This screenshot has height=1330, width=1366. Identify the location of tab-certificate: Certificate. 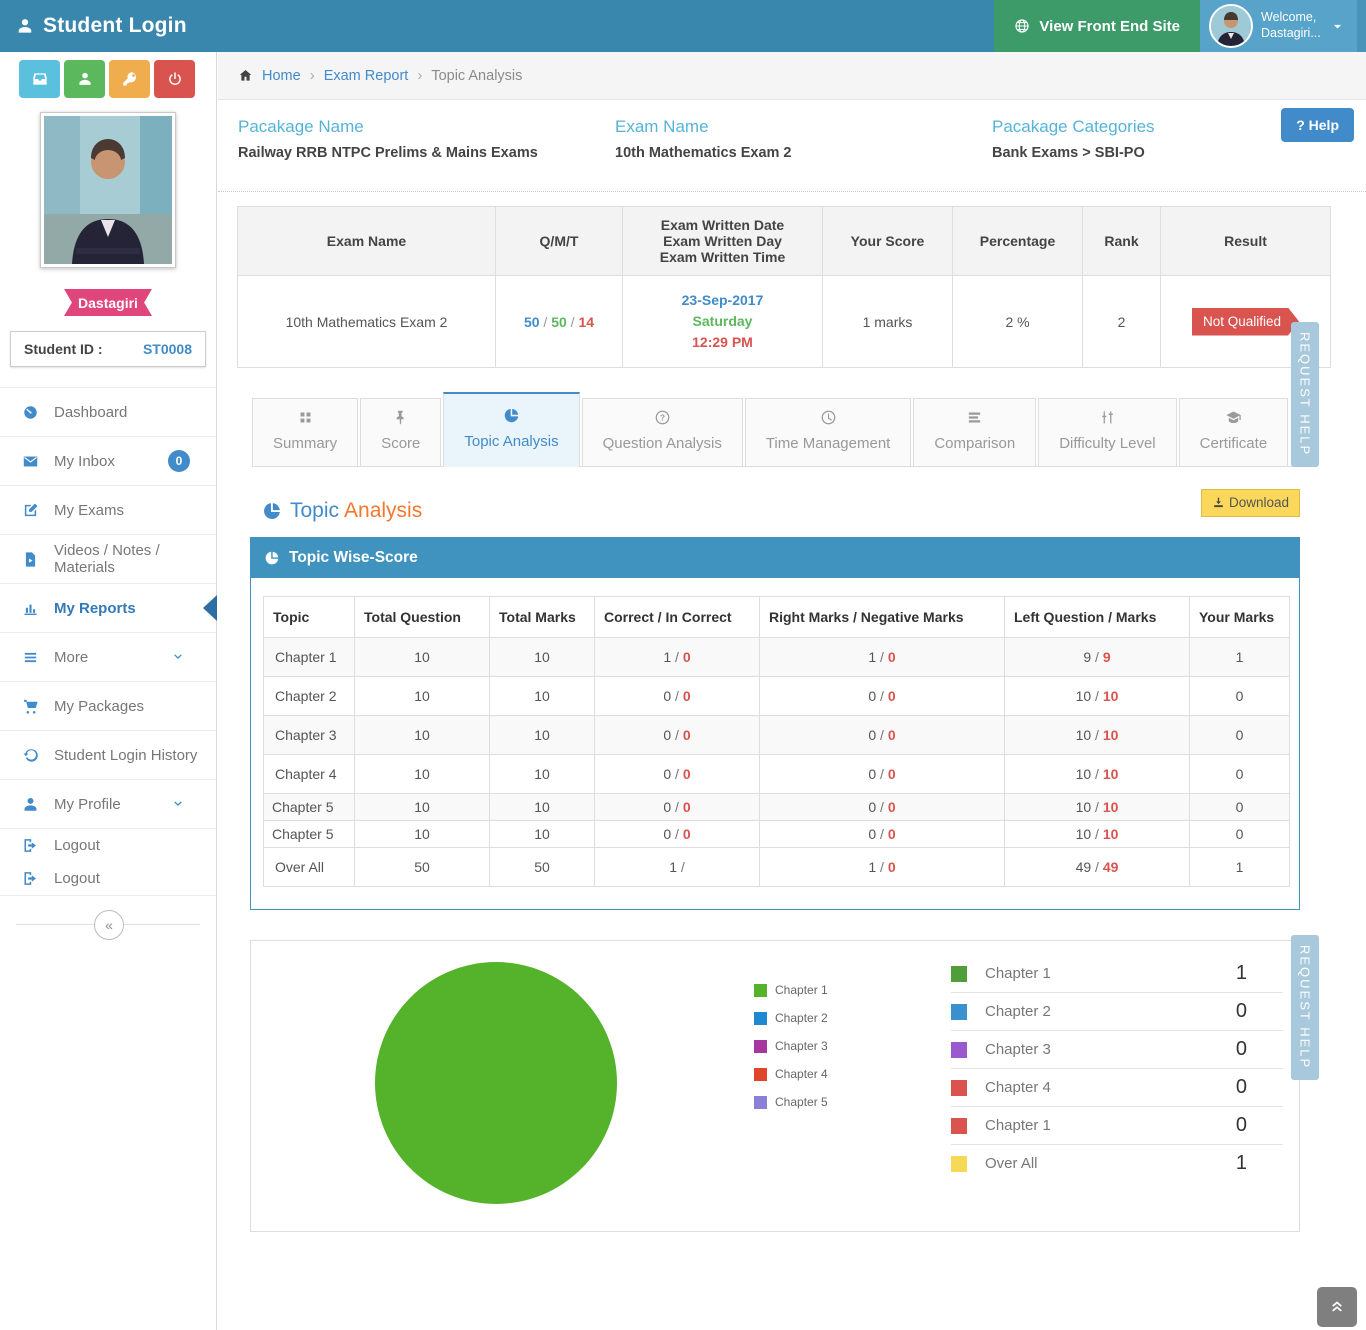
(1233, 432).